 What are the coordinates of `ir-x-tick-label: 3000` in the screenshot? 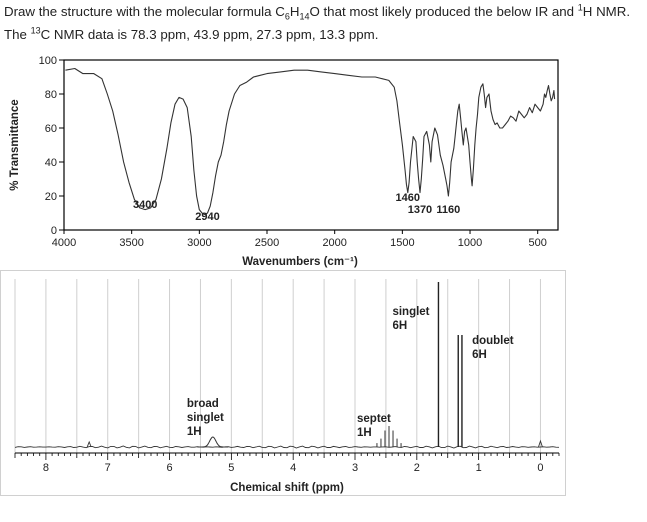 It's located at (199, 243).